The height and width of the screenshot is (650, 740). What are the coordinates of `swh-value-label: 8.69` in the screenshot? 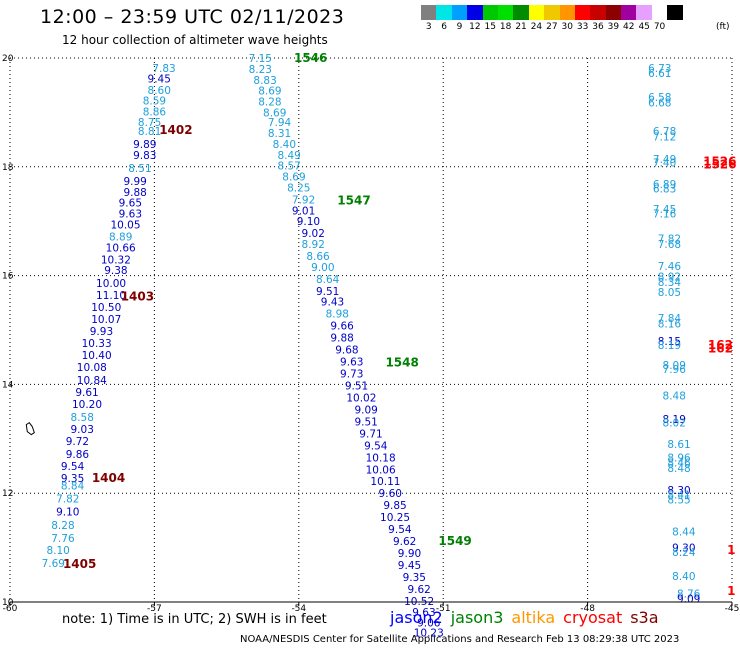 It's located at (293, 178).